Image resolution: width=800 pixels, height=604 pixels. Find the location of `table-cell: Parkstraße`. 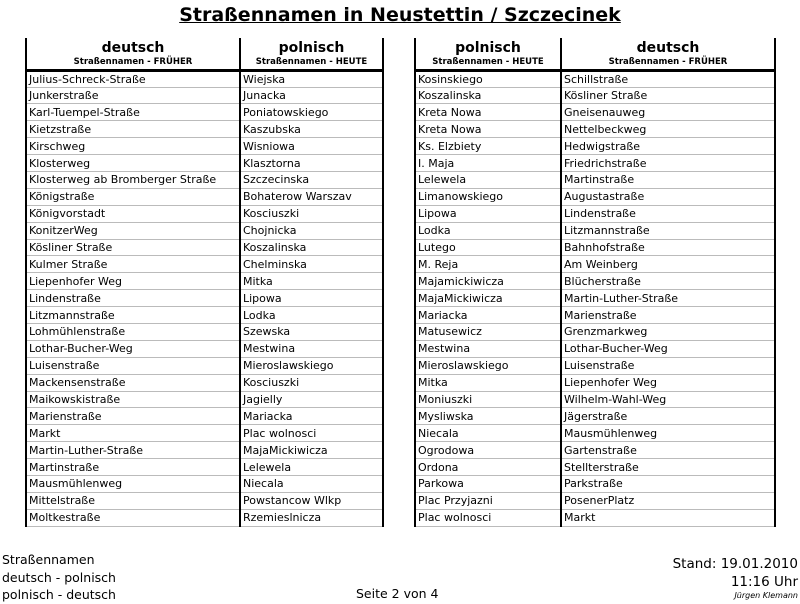

table-cell: Parkstraße is located at coordinates (668, 484).